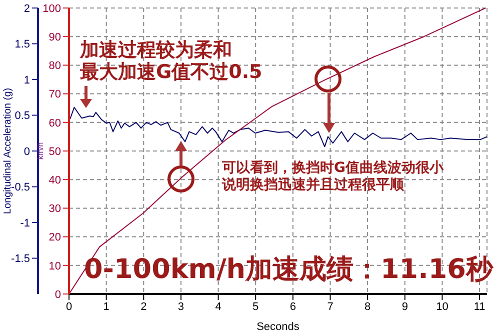  What do you see at coordinates (480, 306) in the screenshot?
I see `x-tick-label: 11` at bounding box center [480, 306].